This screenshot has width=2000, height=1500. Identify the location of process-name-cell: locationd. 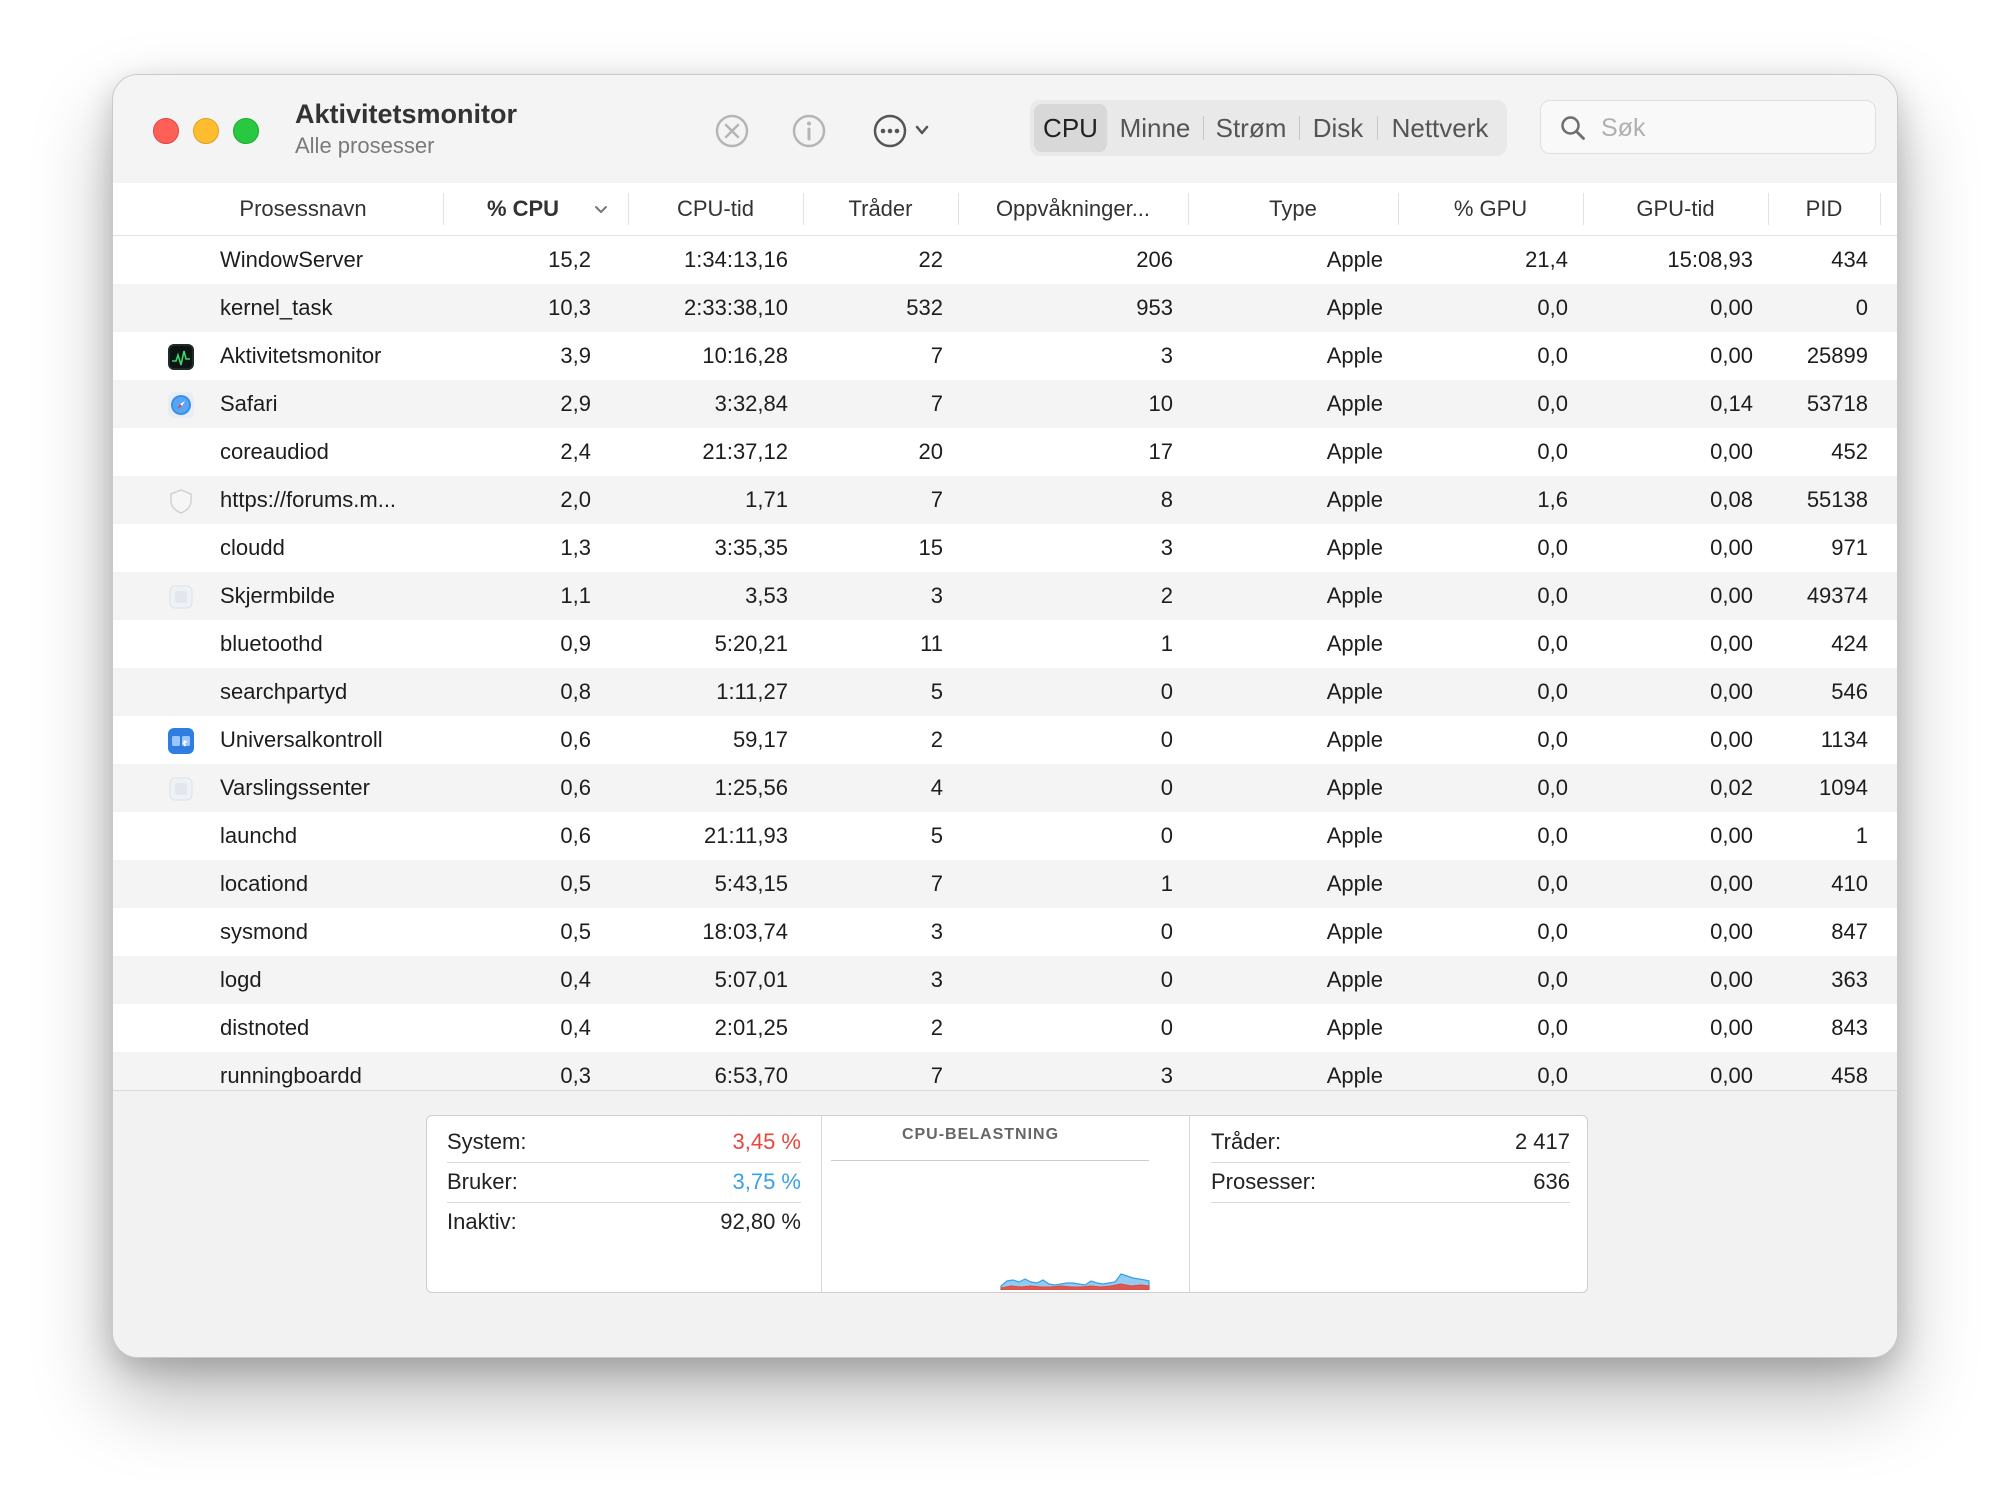
(264, 883).